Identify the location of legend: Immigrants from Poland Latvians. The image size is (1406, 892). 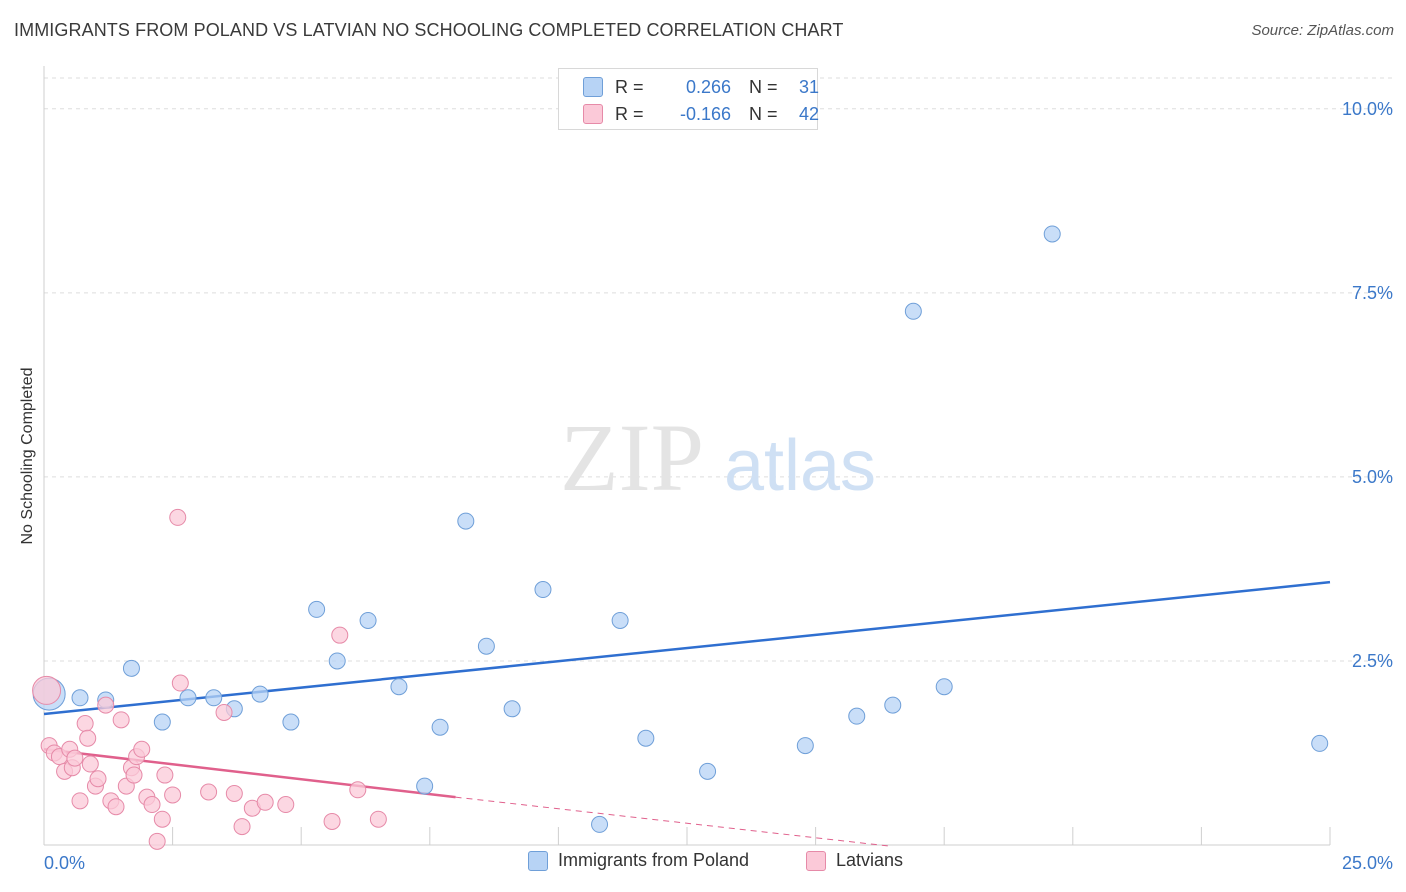
(703, 864).